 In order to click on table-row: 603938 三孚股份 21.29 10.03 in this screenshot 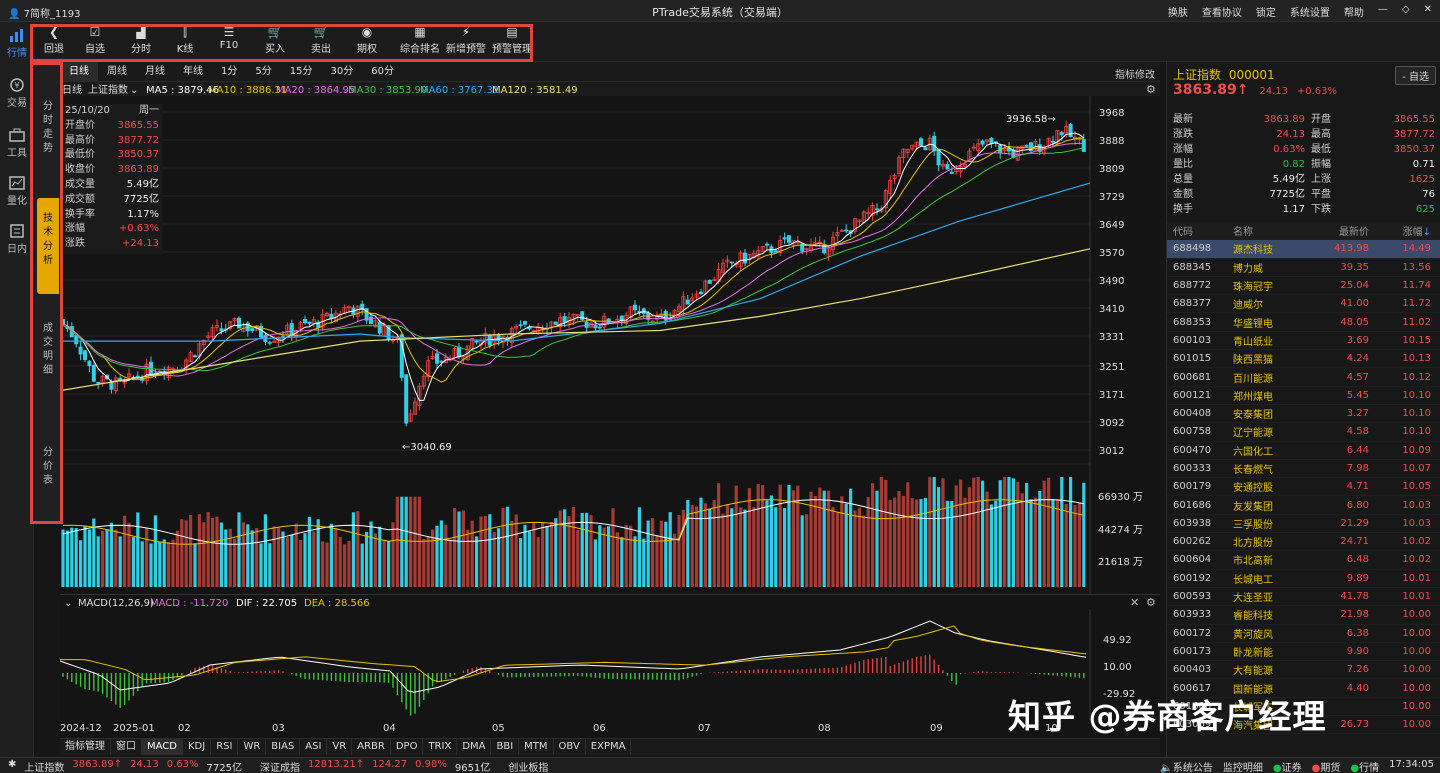, I will do `click(1303, 524)`.